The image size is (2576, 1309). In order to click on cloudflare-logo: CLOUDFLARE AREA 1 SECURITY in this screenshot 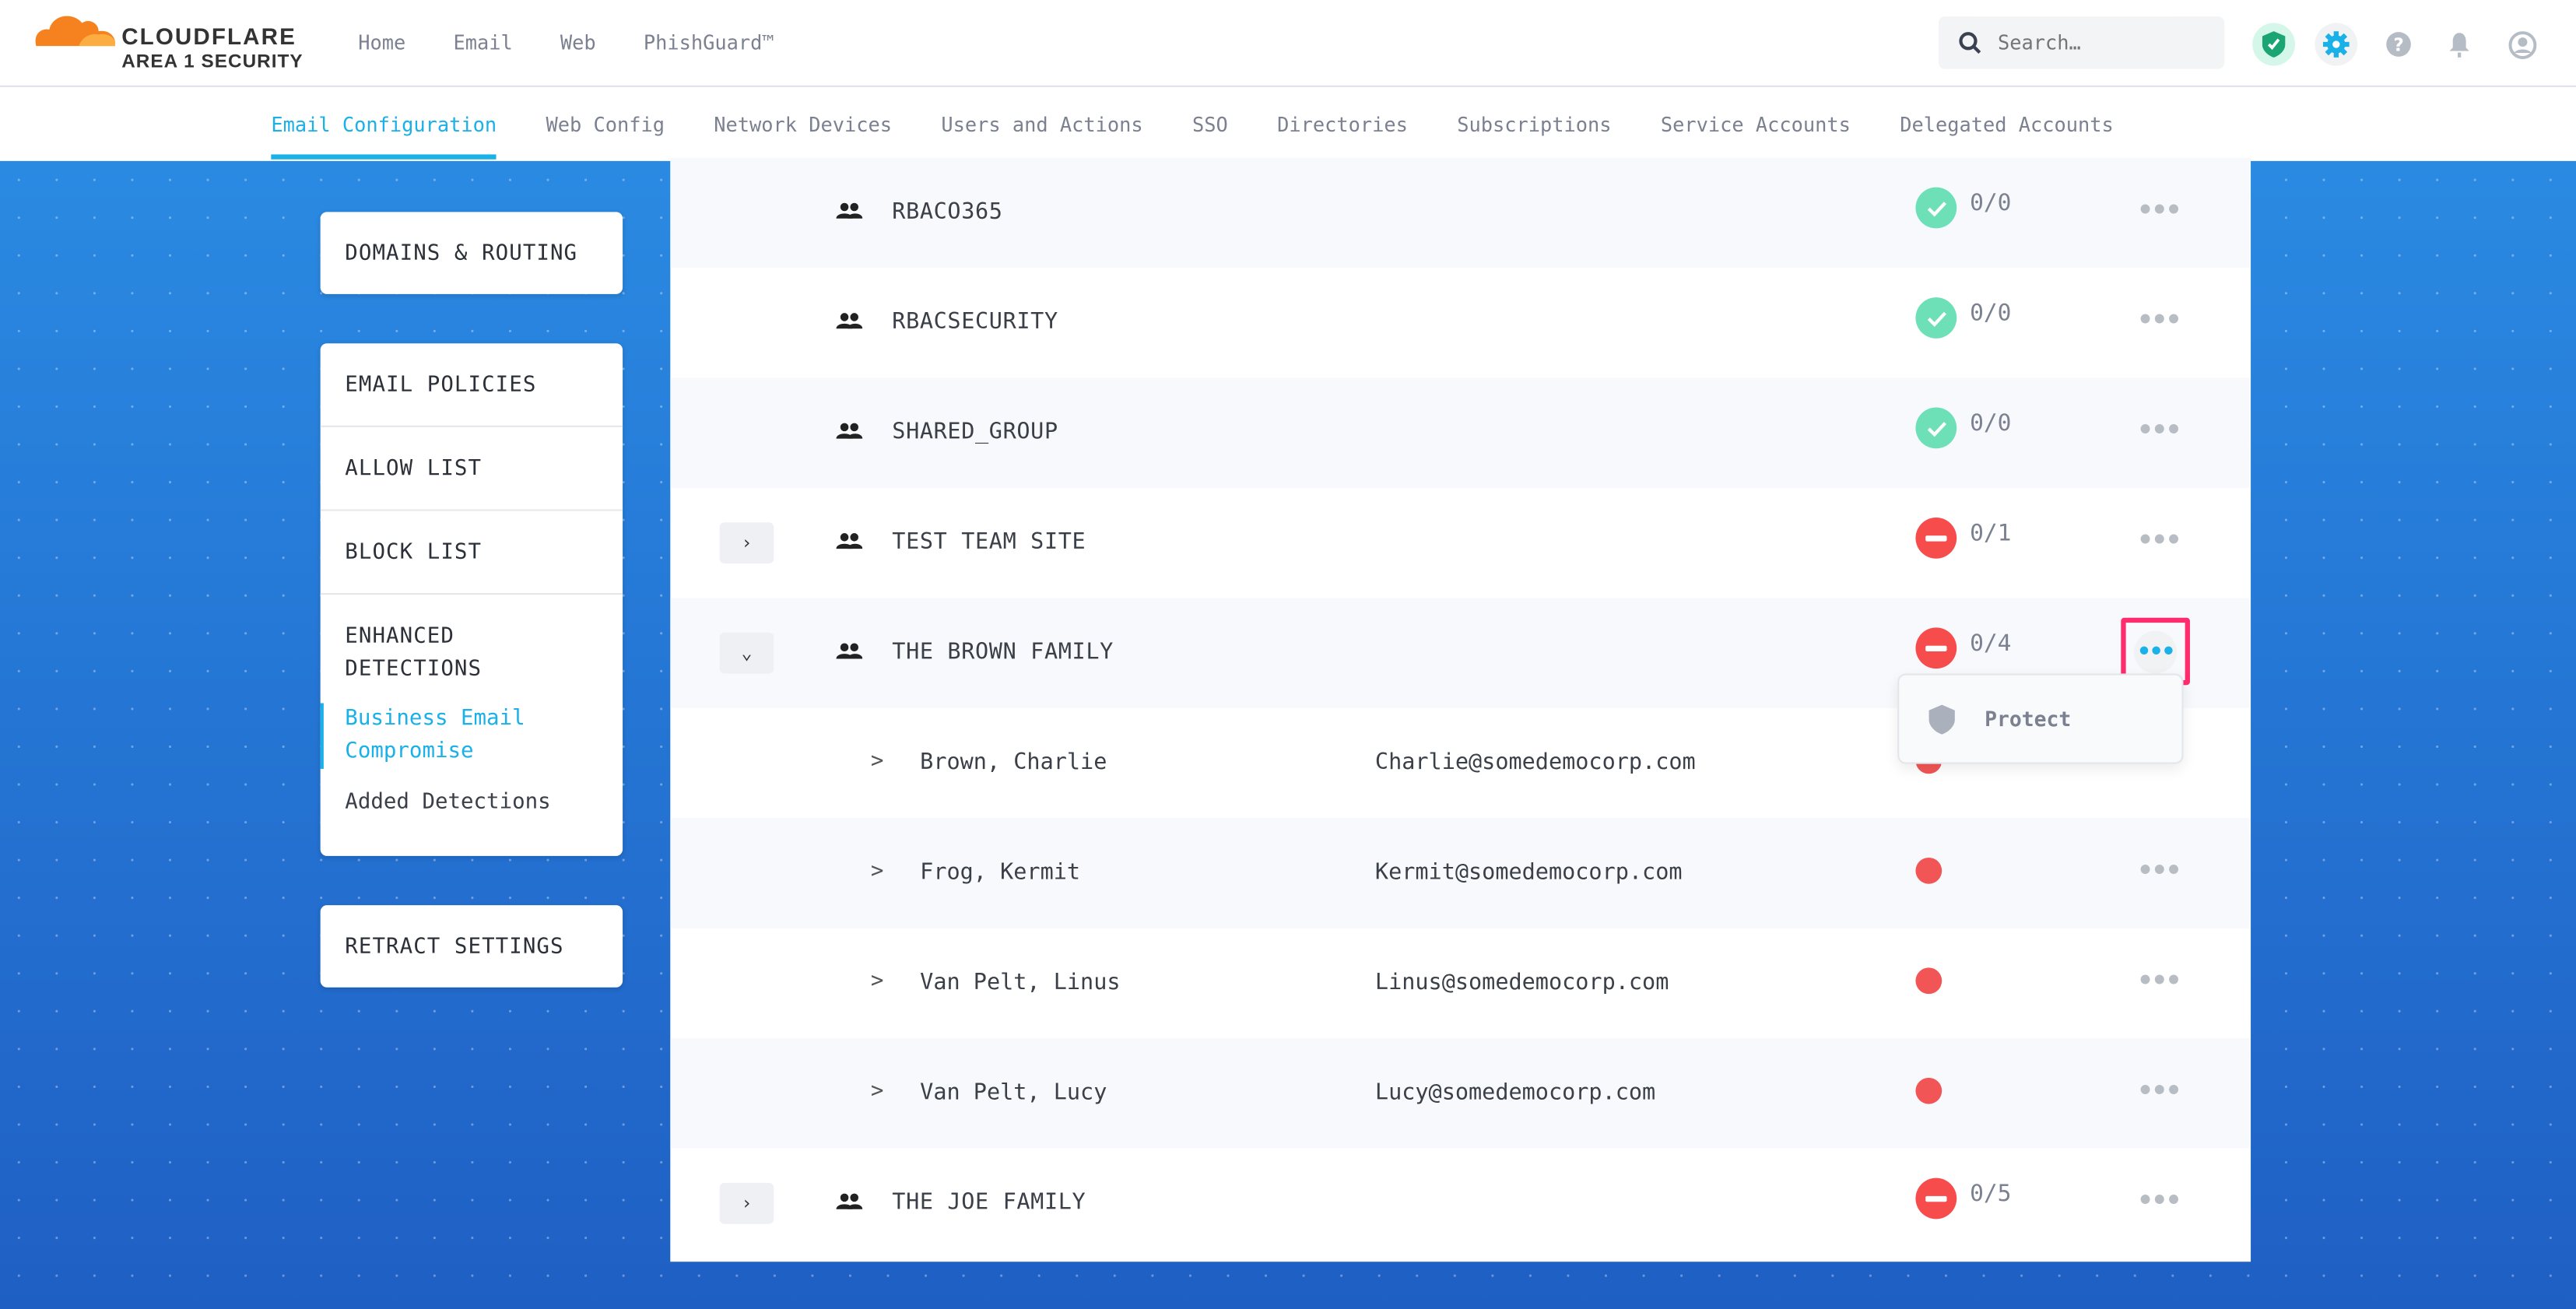, I will do `click(168, 41)`.